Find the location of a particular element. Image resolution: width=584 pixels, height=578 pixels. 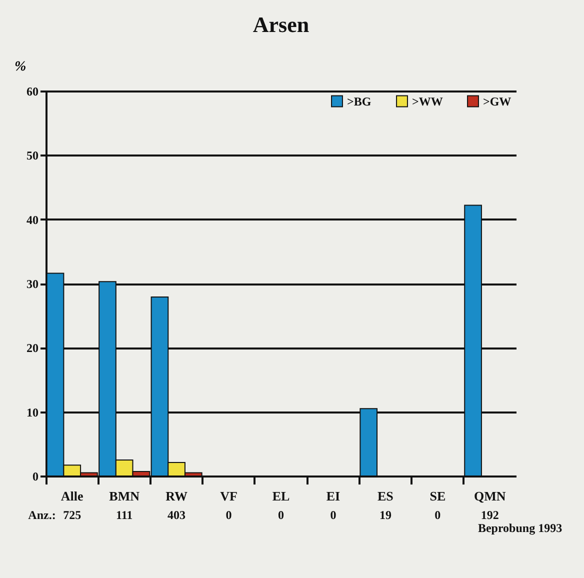

text: 403 is located at coordinates (177, 515).